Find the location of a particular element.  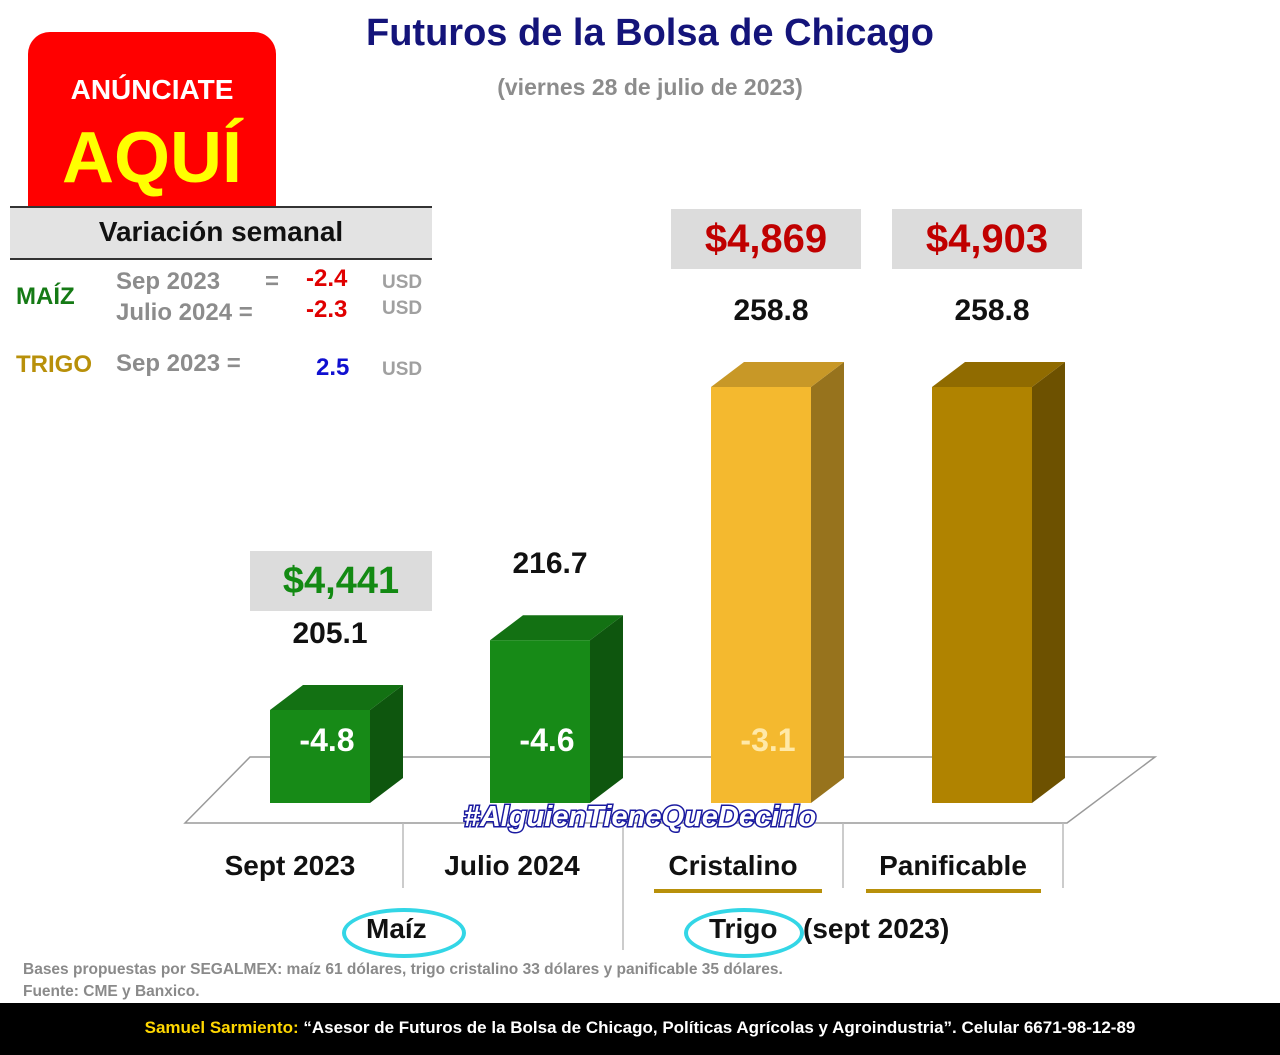

price-sept-2023: $4,441 is located at coordinates (341, 581).